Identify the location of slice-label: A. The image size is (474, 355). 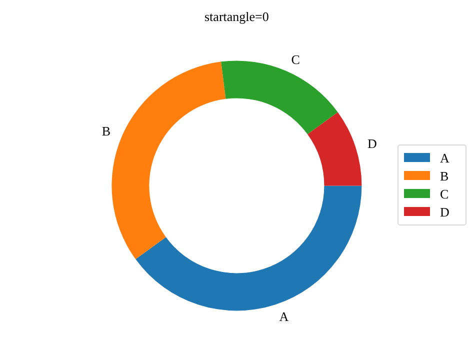
(284, 316).